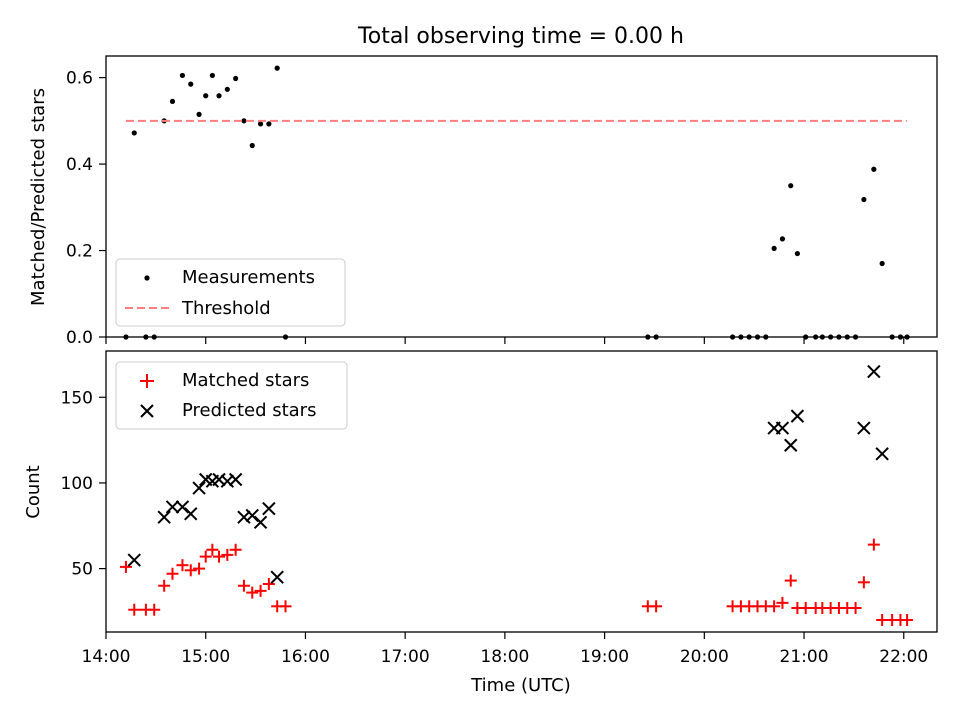  I want to click on top-y-tick-label: 0.4, so click(79, 165).